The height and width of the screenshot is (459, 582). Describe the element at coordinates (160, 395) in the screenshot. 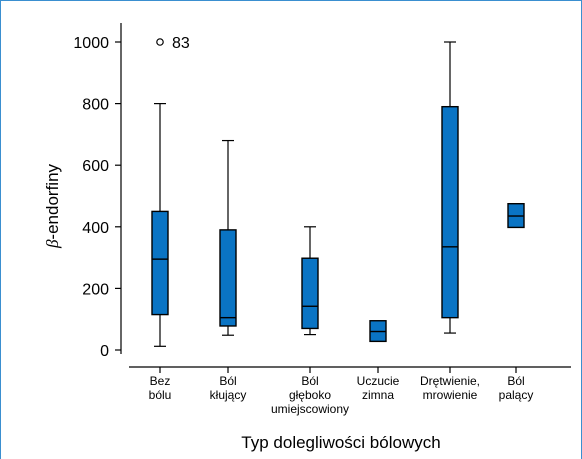

I see `category-label: bólu` at that location.